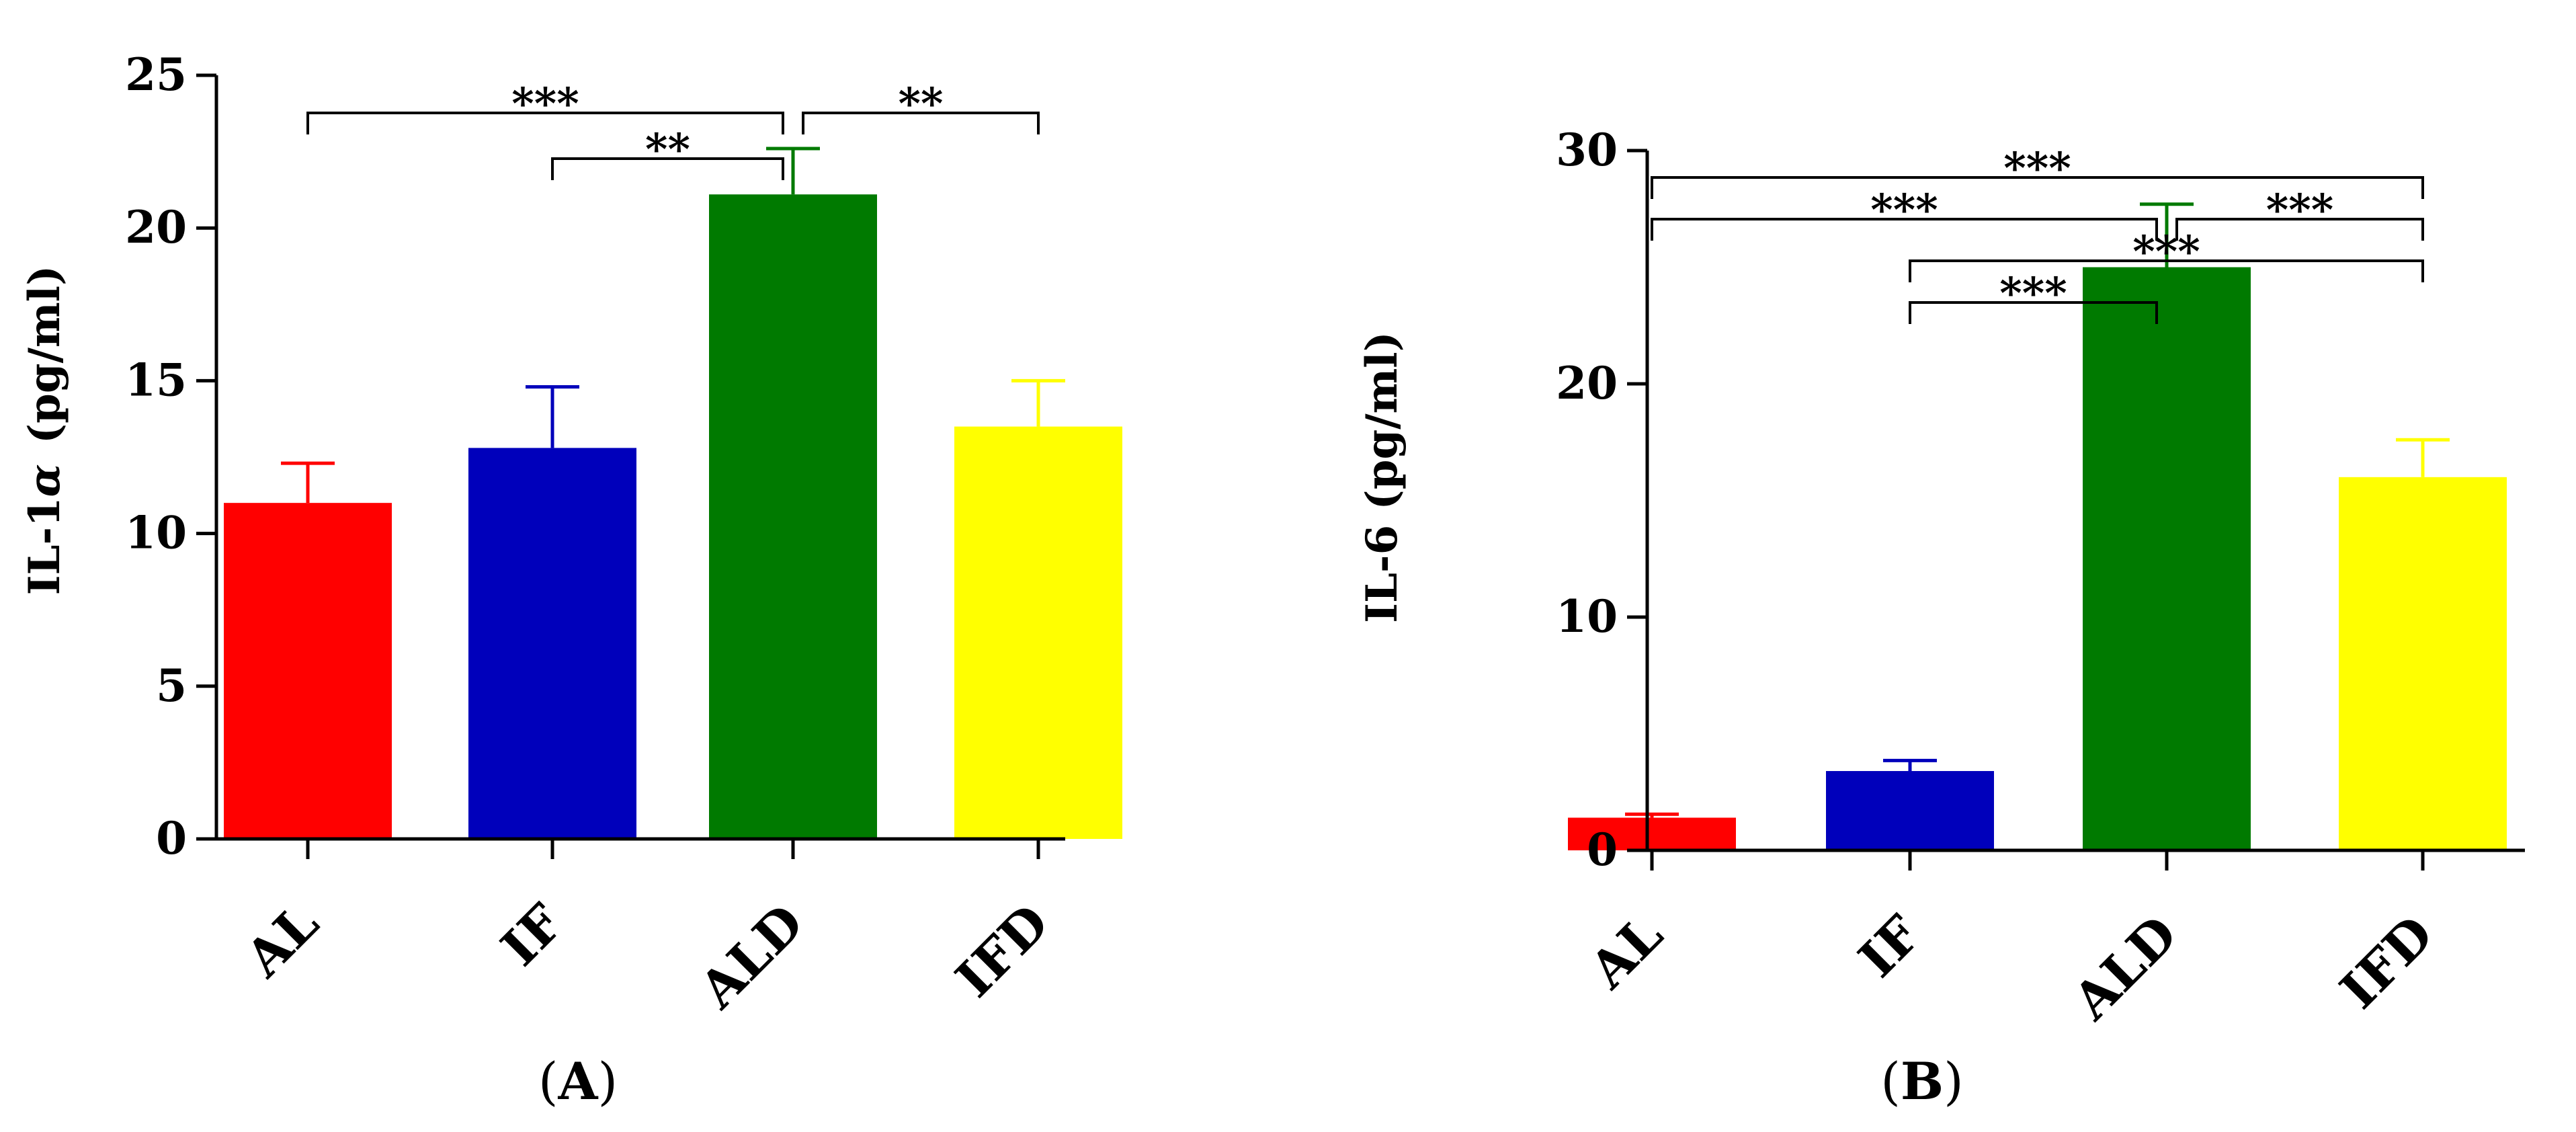  Describe the element at coordinates (922, 104) in the screenshot. I see `significance-label-a-2: **` at that location.